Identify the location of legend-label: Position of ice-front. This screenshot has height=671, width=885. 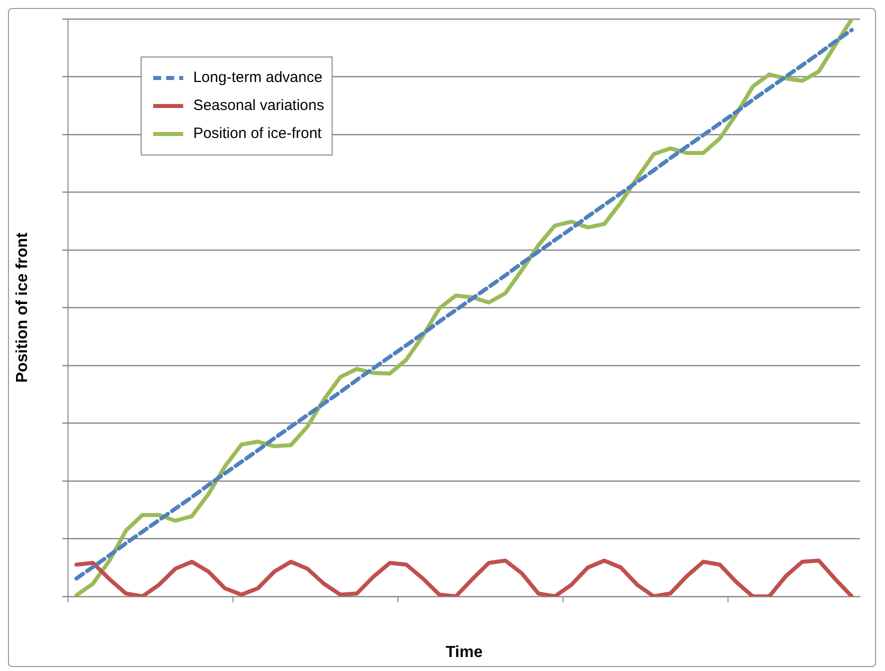
(257, 133).